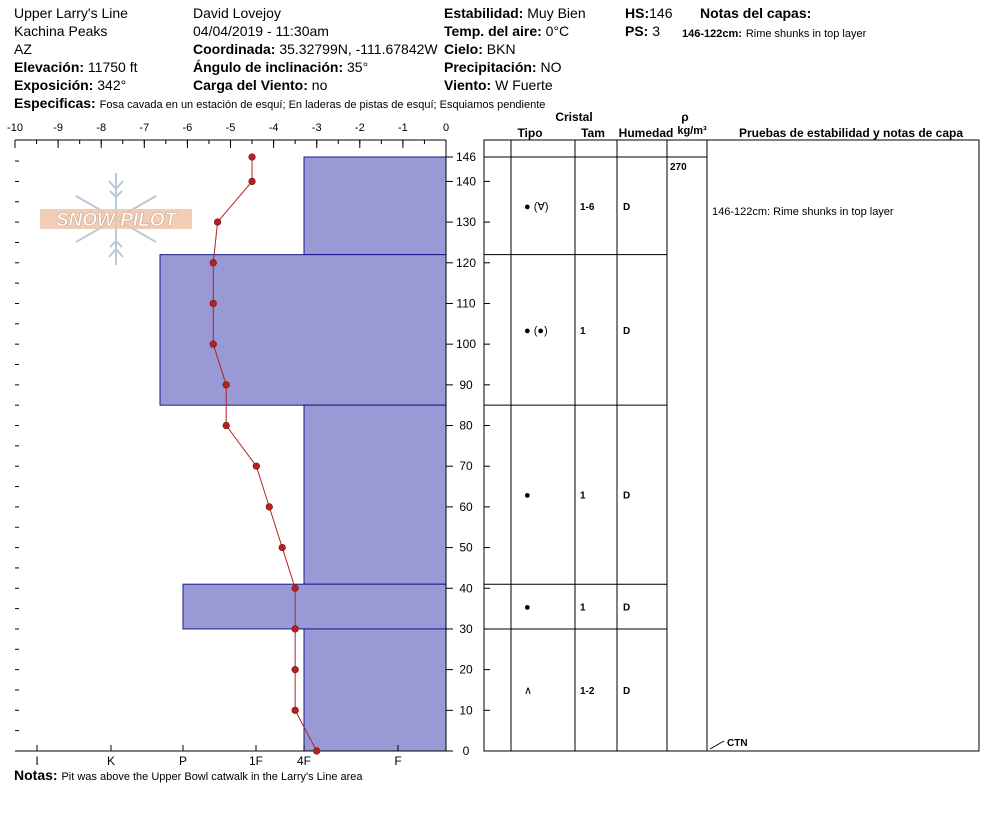 This screenshot has height=840, width=994. I want to click on elevation: Elevación: 11750 ft, so click(75, 67).